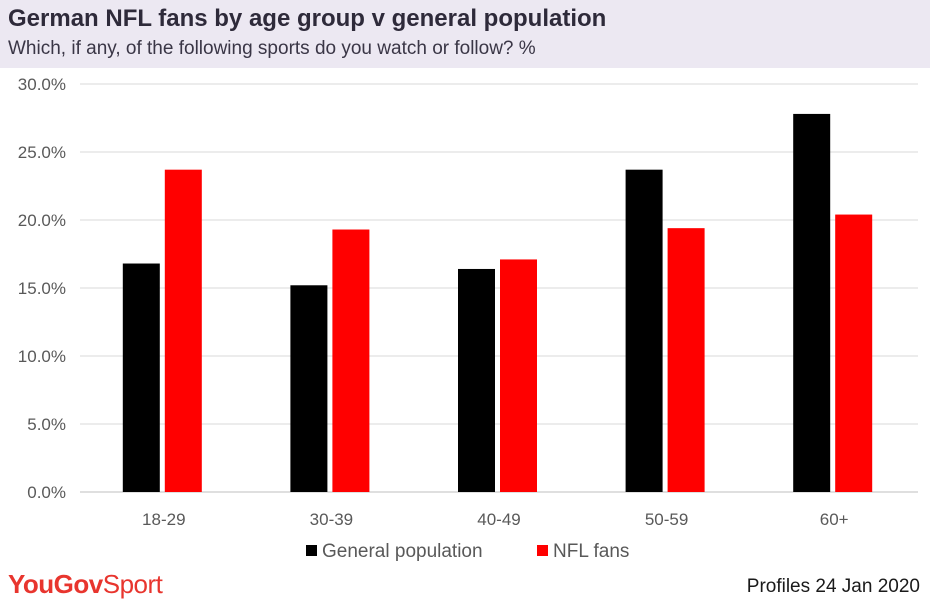 The image size is (930, 601). I want to click on x-tick-label: 30-39, so click(331, 519).